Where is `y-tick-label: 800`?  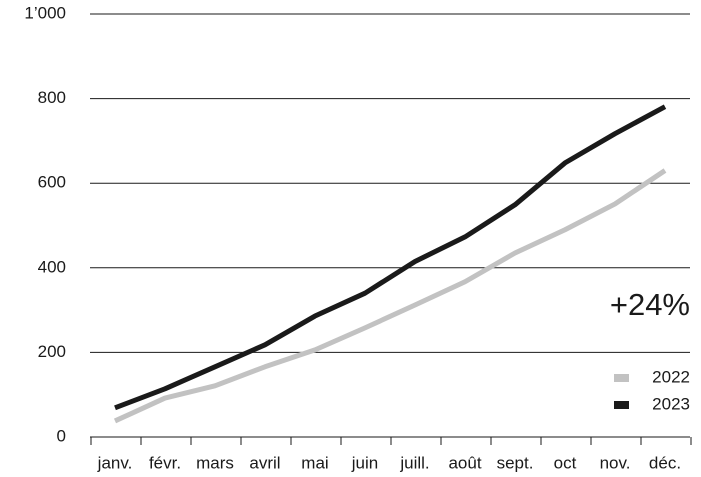 y-tick-label: 800 is located at coordinates (52, 97).